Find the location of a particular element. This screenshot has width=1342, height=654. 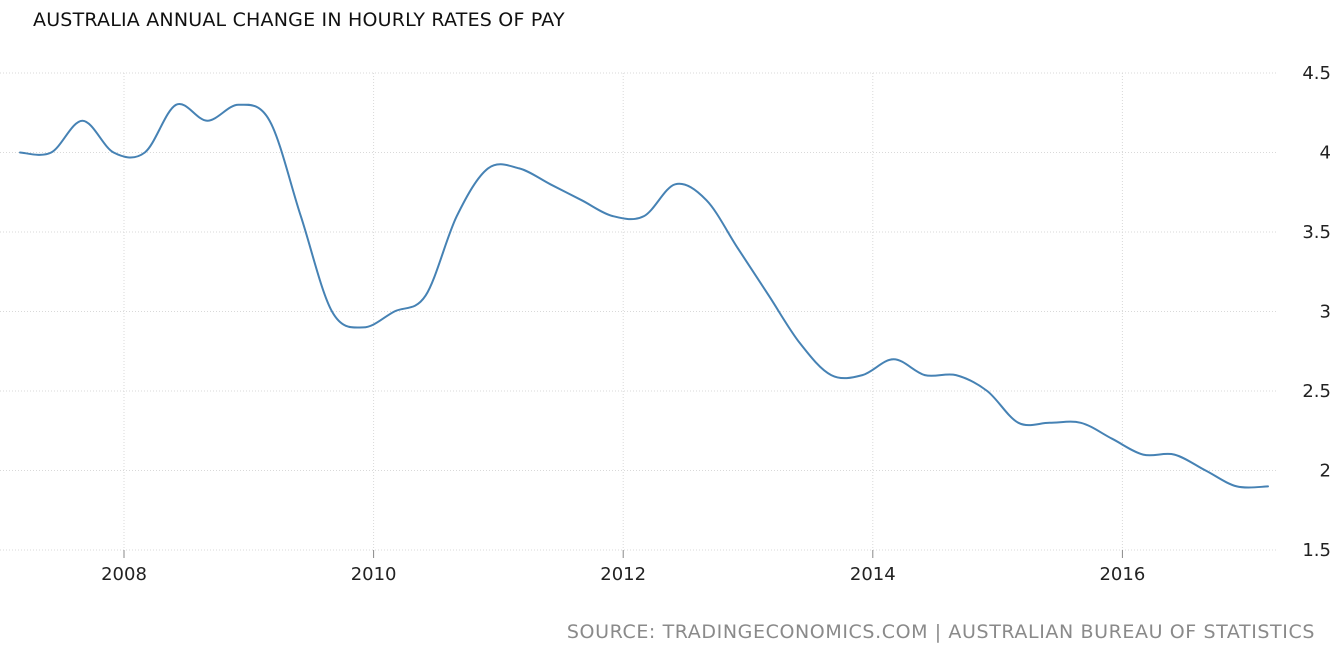

y-tick-label: 2.5 is located at coordinates (1316, 391).